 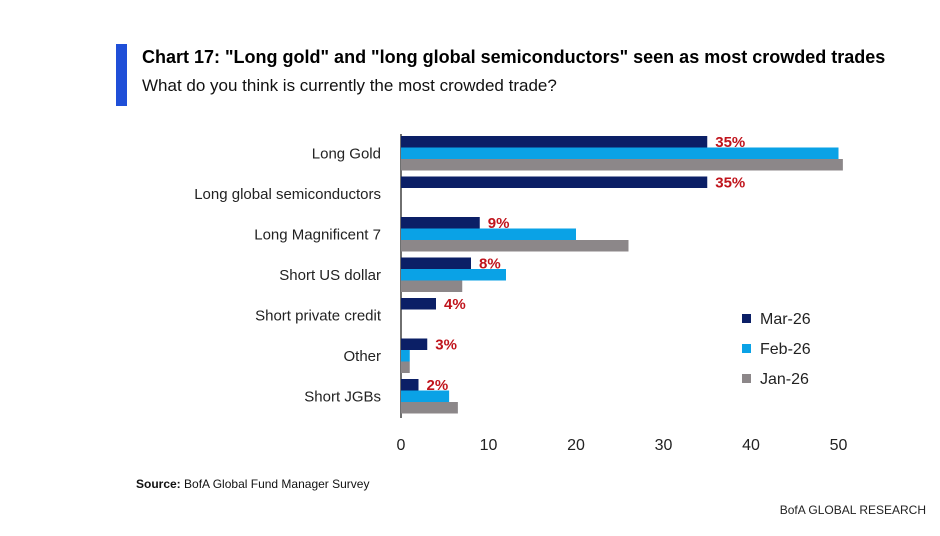 What do you see at coordinates (785, 319) in the screenshot?
I see `legend-label: Mar-26` at bounding box center [785, 319].